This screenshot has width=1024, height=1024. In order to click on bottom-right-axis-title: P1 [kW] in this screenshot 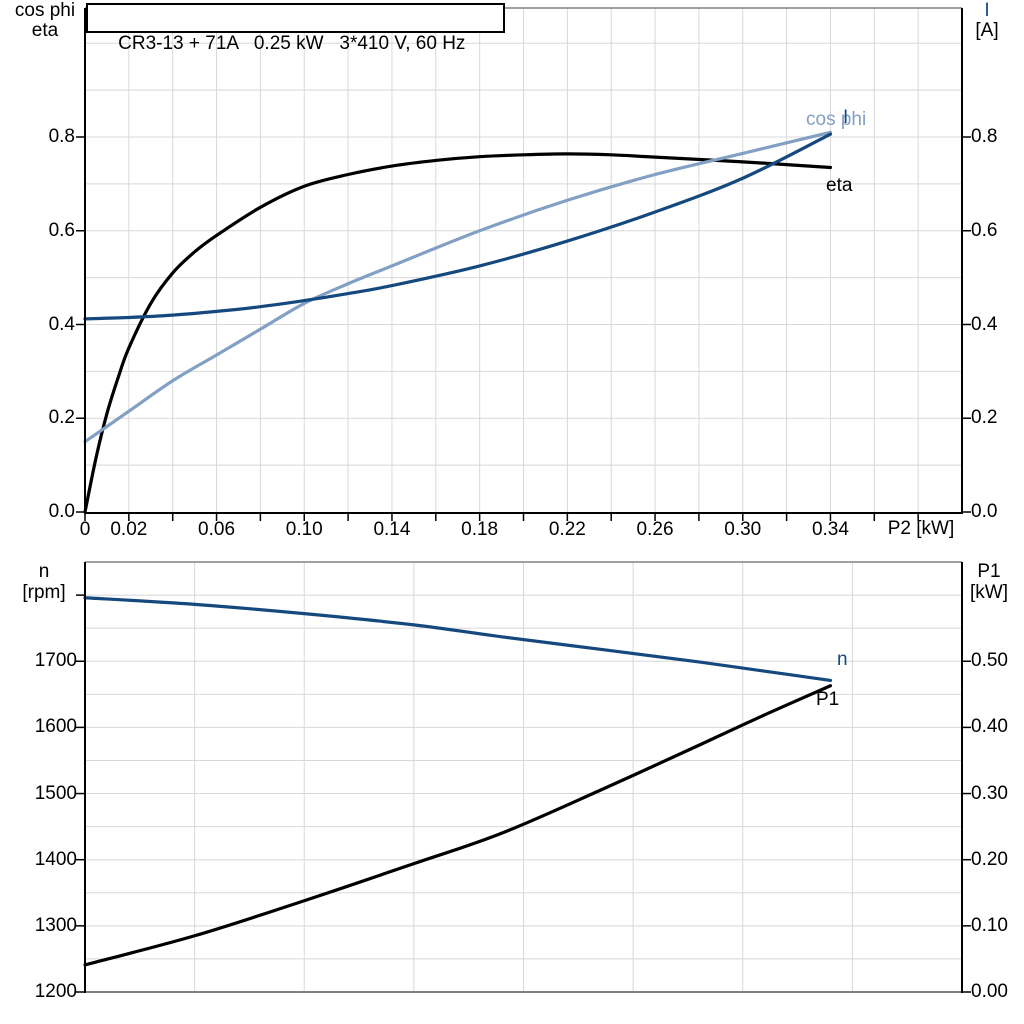, I will do `click(989, 582)`.